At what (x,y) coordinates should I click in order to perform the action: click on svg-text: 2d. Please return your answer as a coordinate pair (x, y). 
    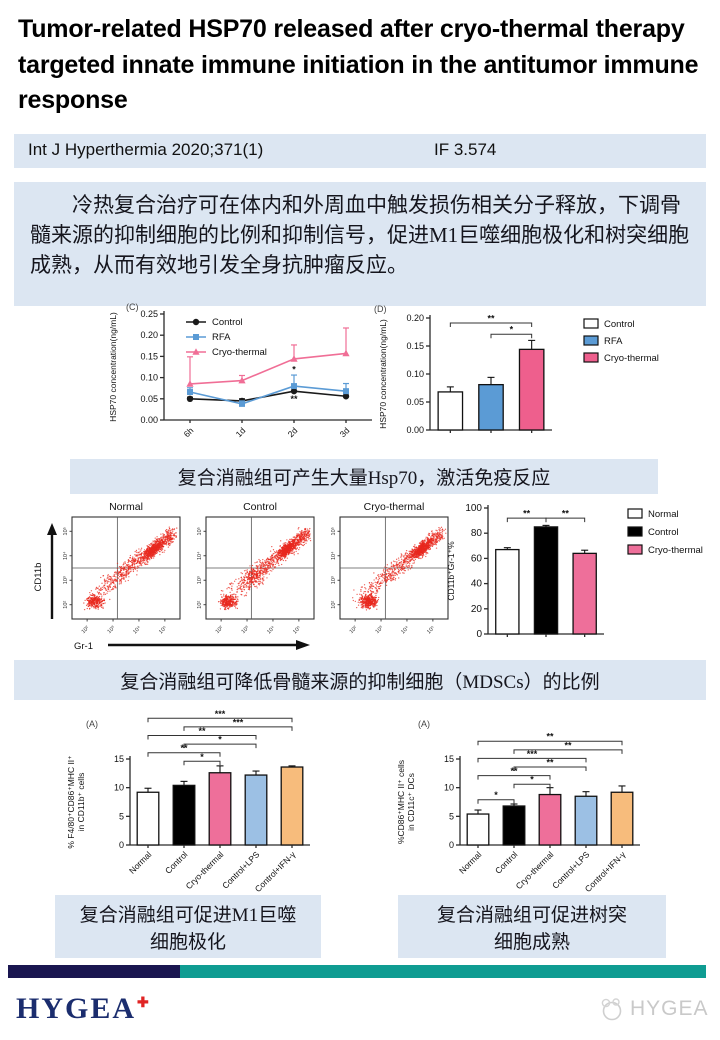
    Looking at the image, I should click on (293, 432).